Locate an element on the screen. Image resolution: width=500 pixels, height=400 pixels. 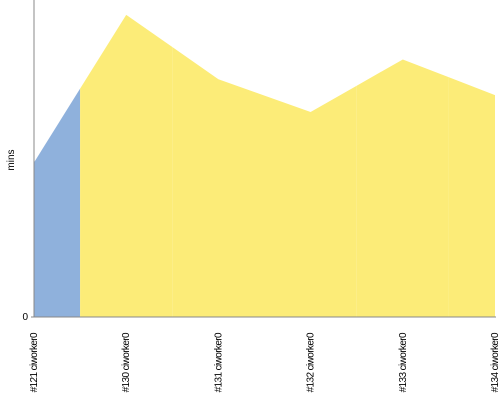
y-axis-label: mins is located at coordinates (11, 159).